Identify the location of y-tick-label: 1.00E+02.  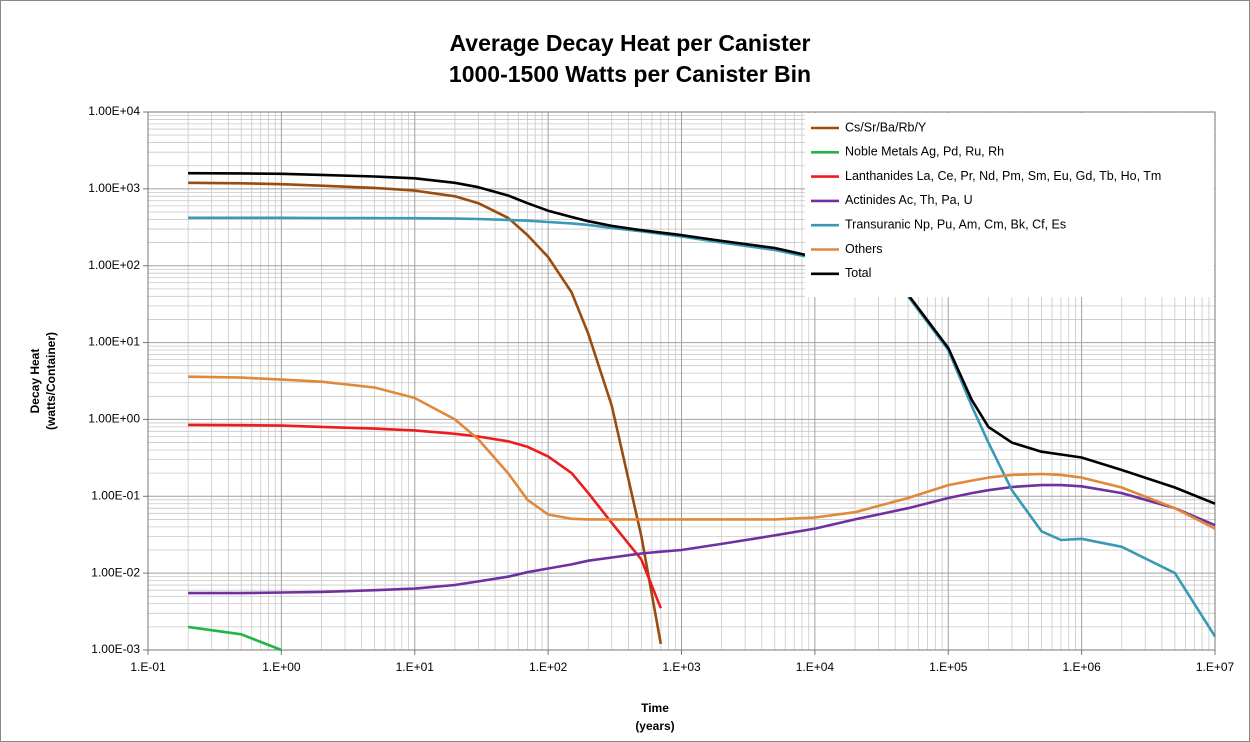
(114, 265).